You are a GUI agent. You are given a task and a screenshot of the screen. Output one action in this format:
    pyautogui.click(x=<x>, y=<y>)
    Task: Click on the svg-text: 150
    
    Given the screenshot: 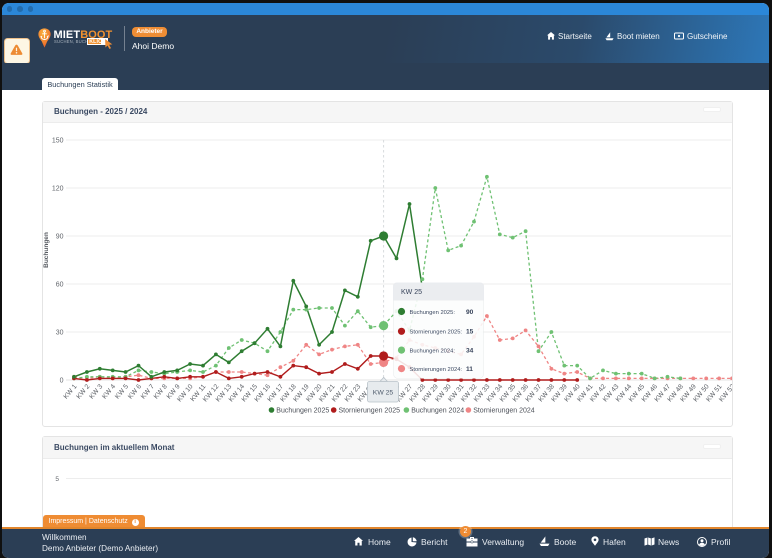 What is the action you would take?
    pyautogui.click(x=58, y=140)
    